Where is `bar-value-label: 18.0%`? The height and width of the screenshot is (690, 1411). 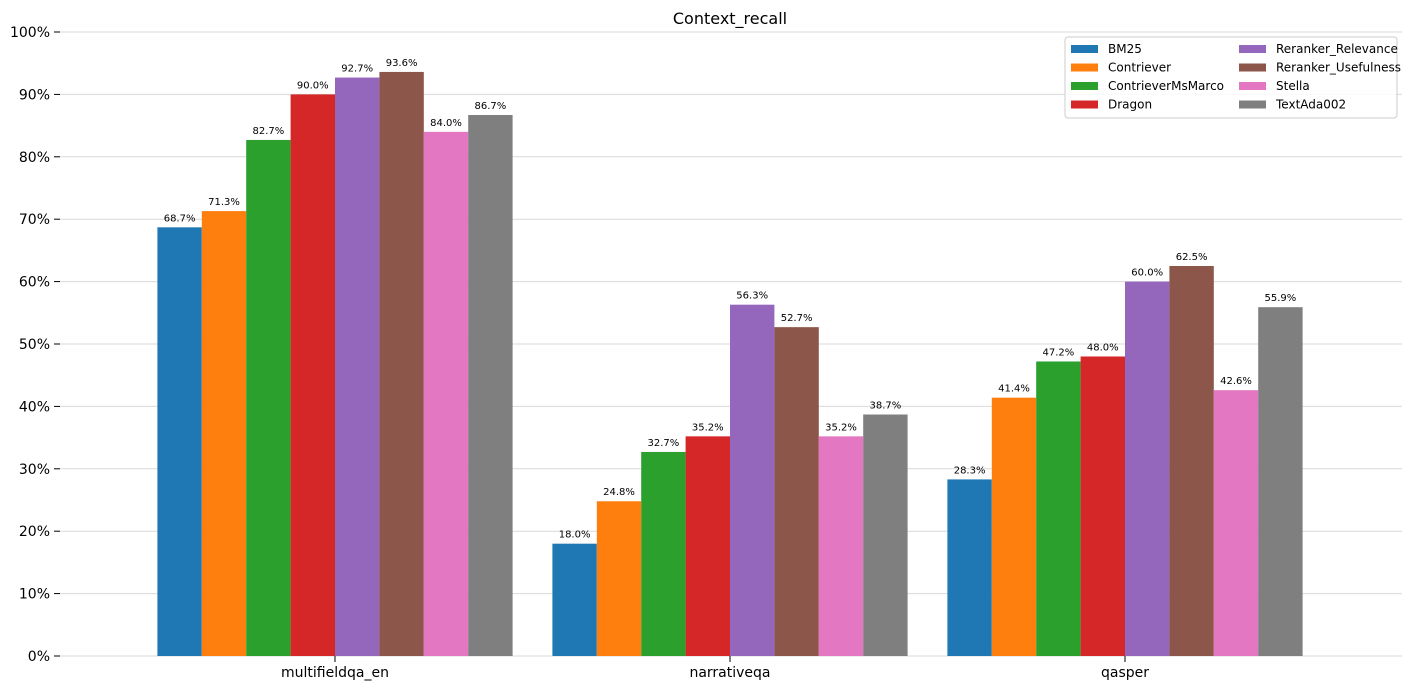 bar-value-label: 18.0% is located at coordinates (575, 535).